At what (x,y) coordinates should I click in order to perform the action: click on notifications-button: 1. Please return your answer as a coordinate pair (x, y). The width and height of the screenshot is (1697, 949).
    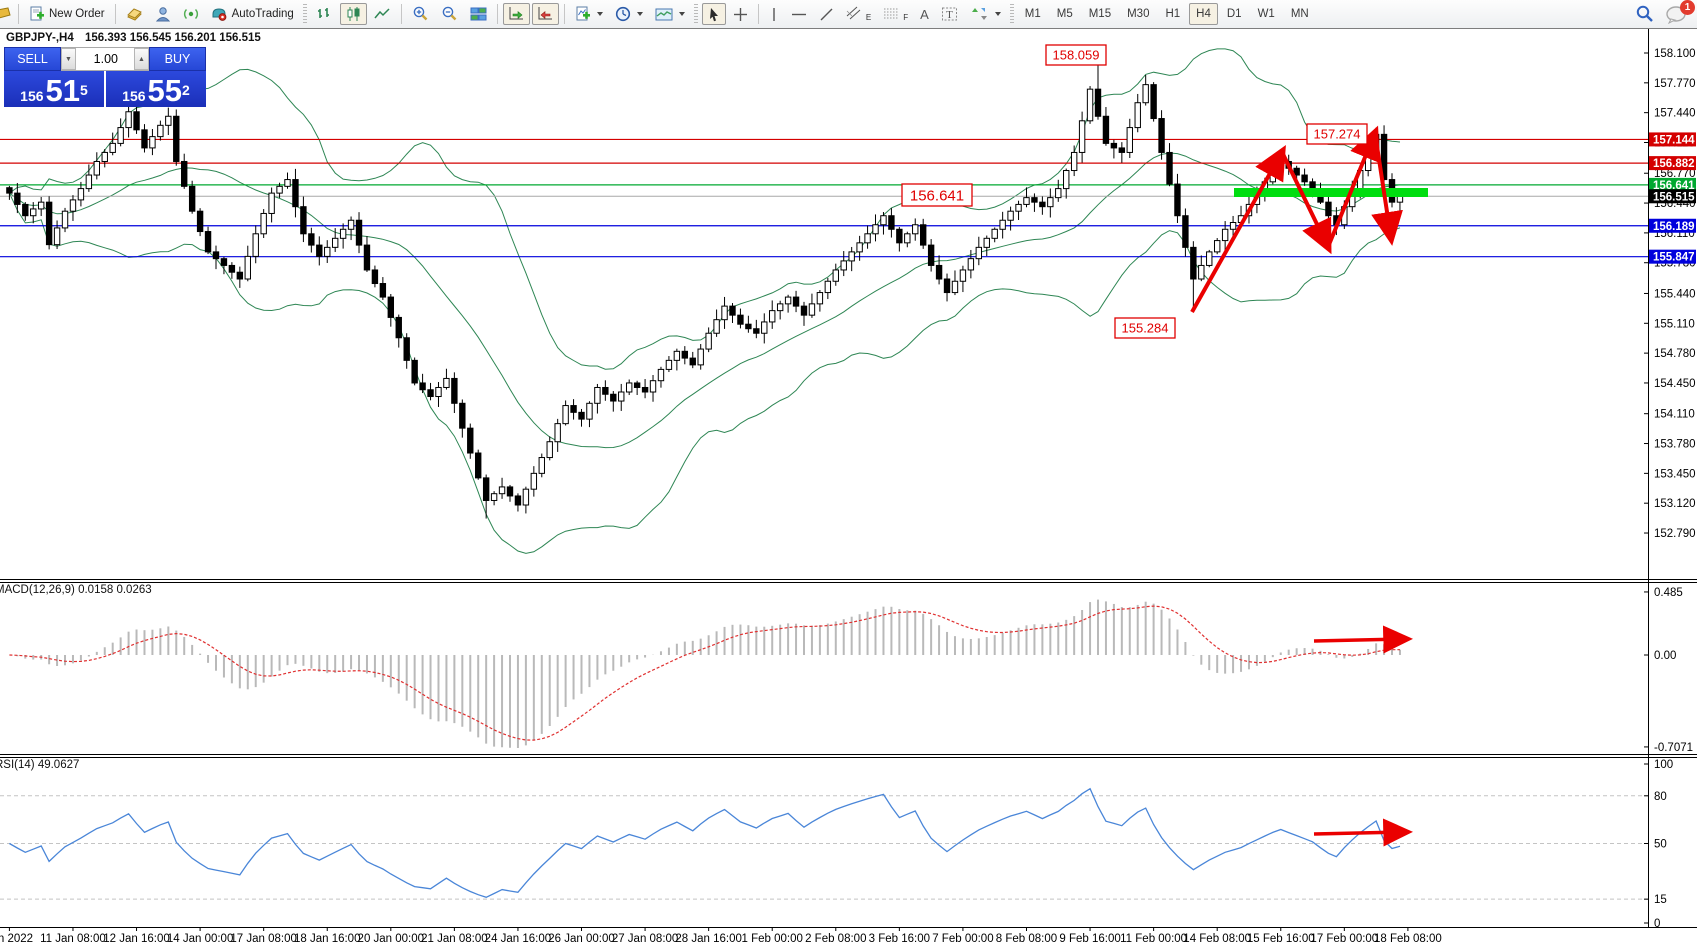
    Looking at the image, I should click on (1680, 12).